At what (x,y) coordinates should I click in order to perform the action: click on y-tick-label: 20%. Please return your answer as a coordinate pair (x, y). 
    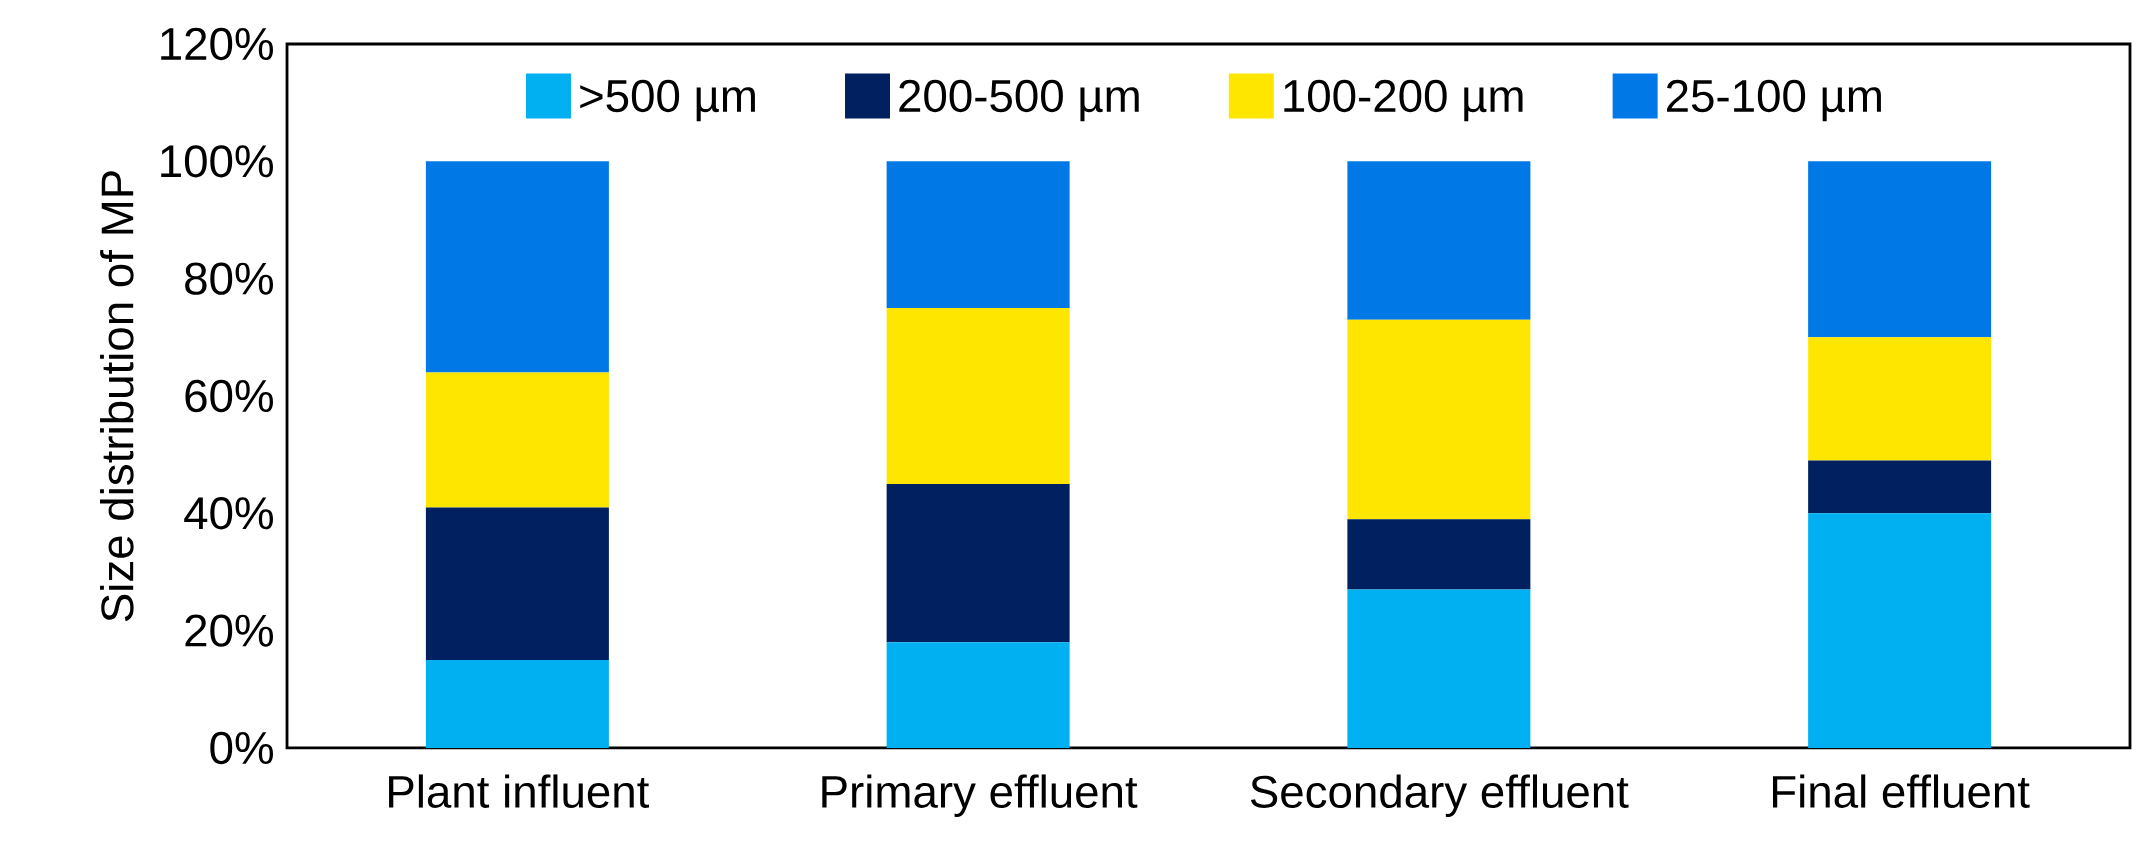
    Looking at the image, I should click on (229, 630).